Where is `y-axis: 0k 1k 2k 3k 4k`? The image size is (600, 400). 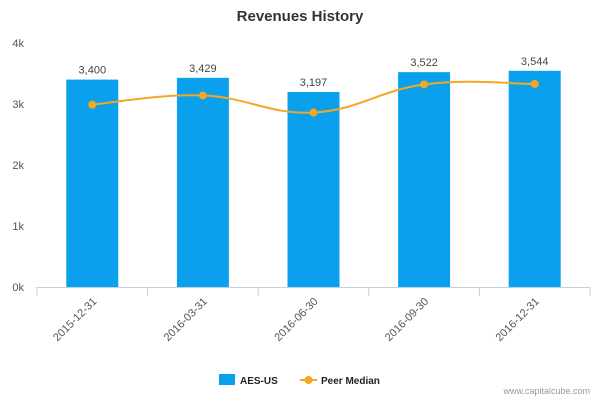
y-axis: 0k 1k 2k 3k 4k is located at coordinates (18, 166).